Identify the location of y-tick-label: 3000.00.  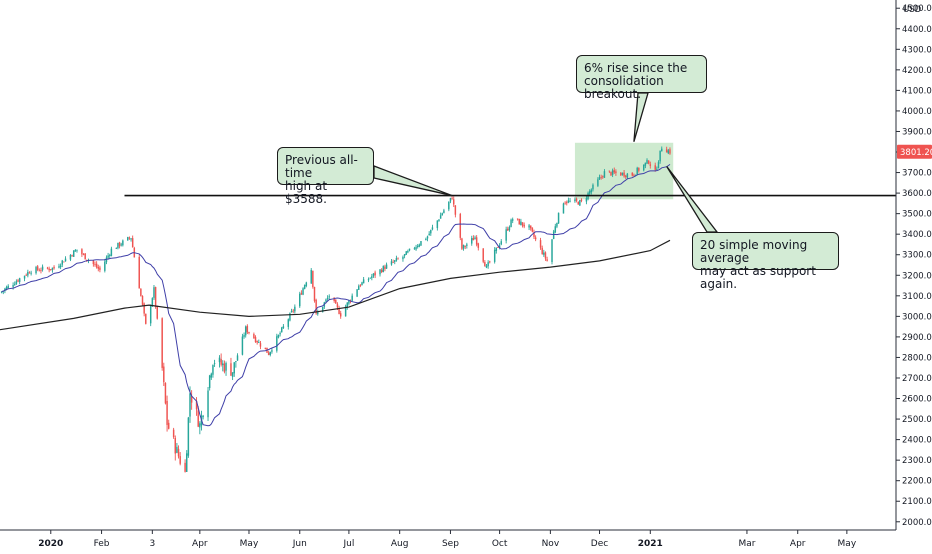
(917, 317).